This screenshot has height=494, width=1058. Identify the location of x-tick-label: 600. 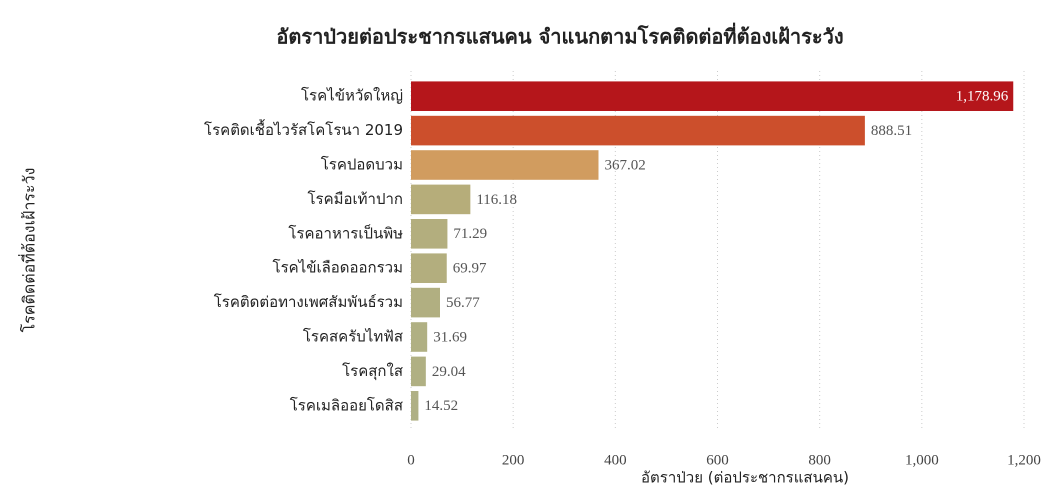
(717, 460).